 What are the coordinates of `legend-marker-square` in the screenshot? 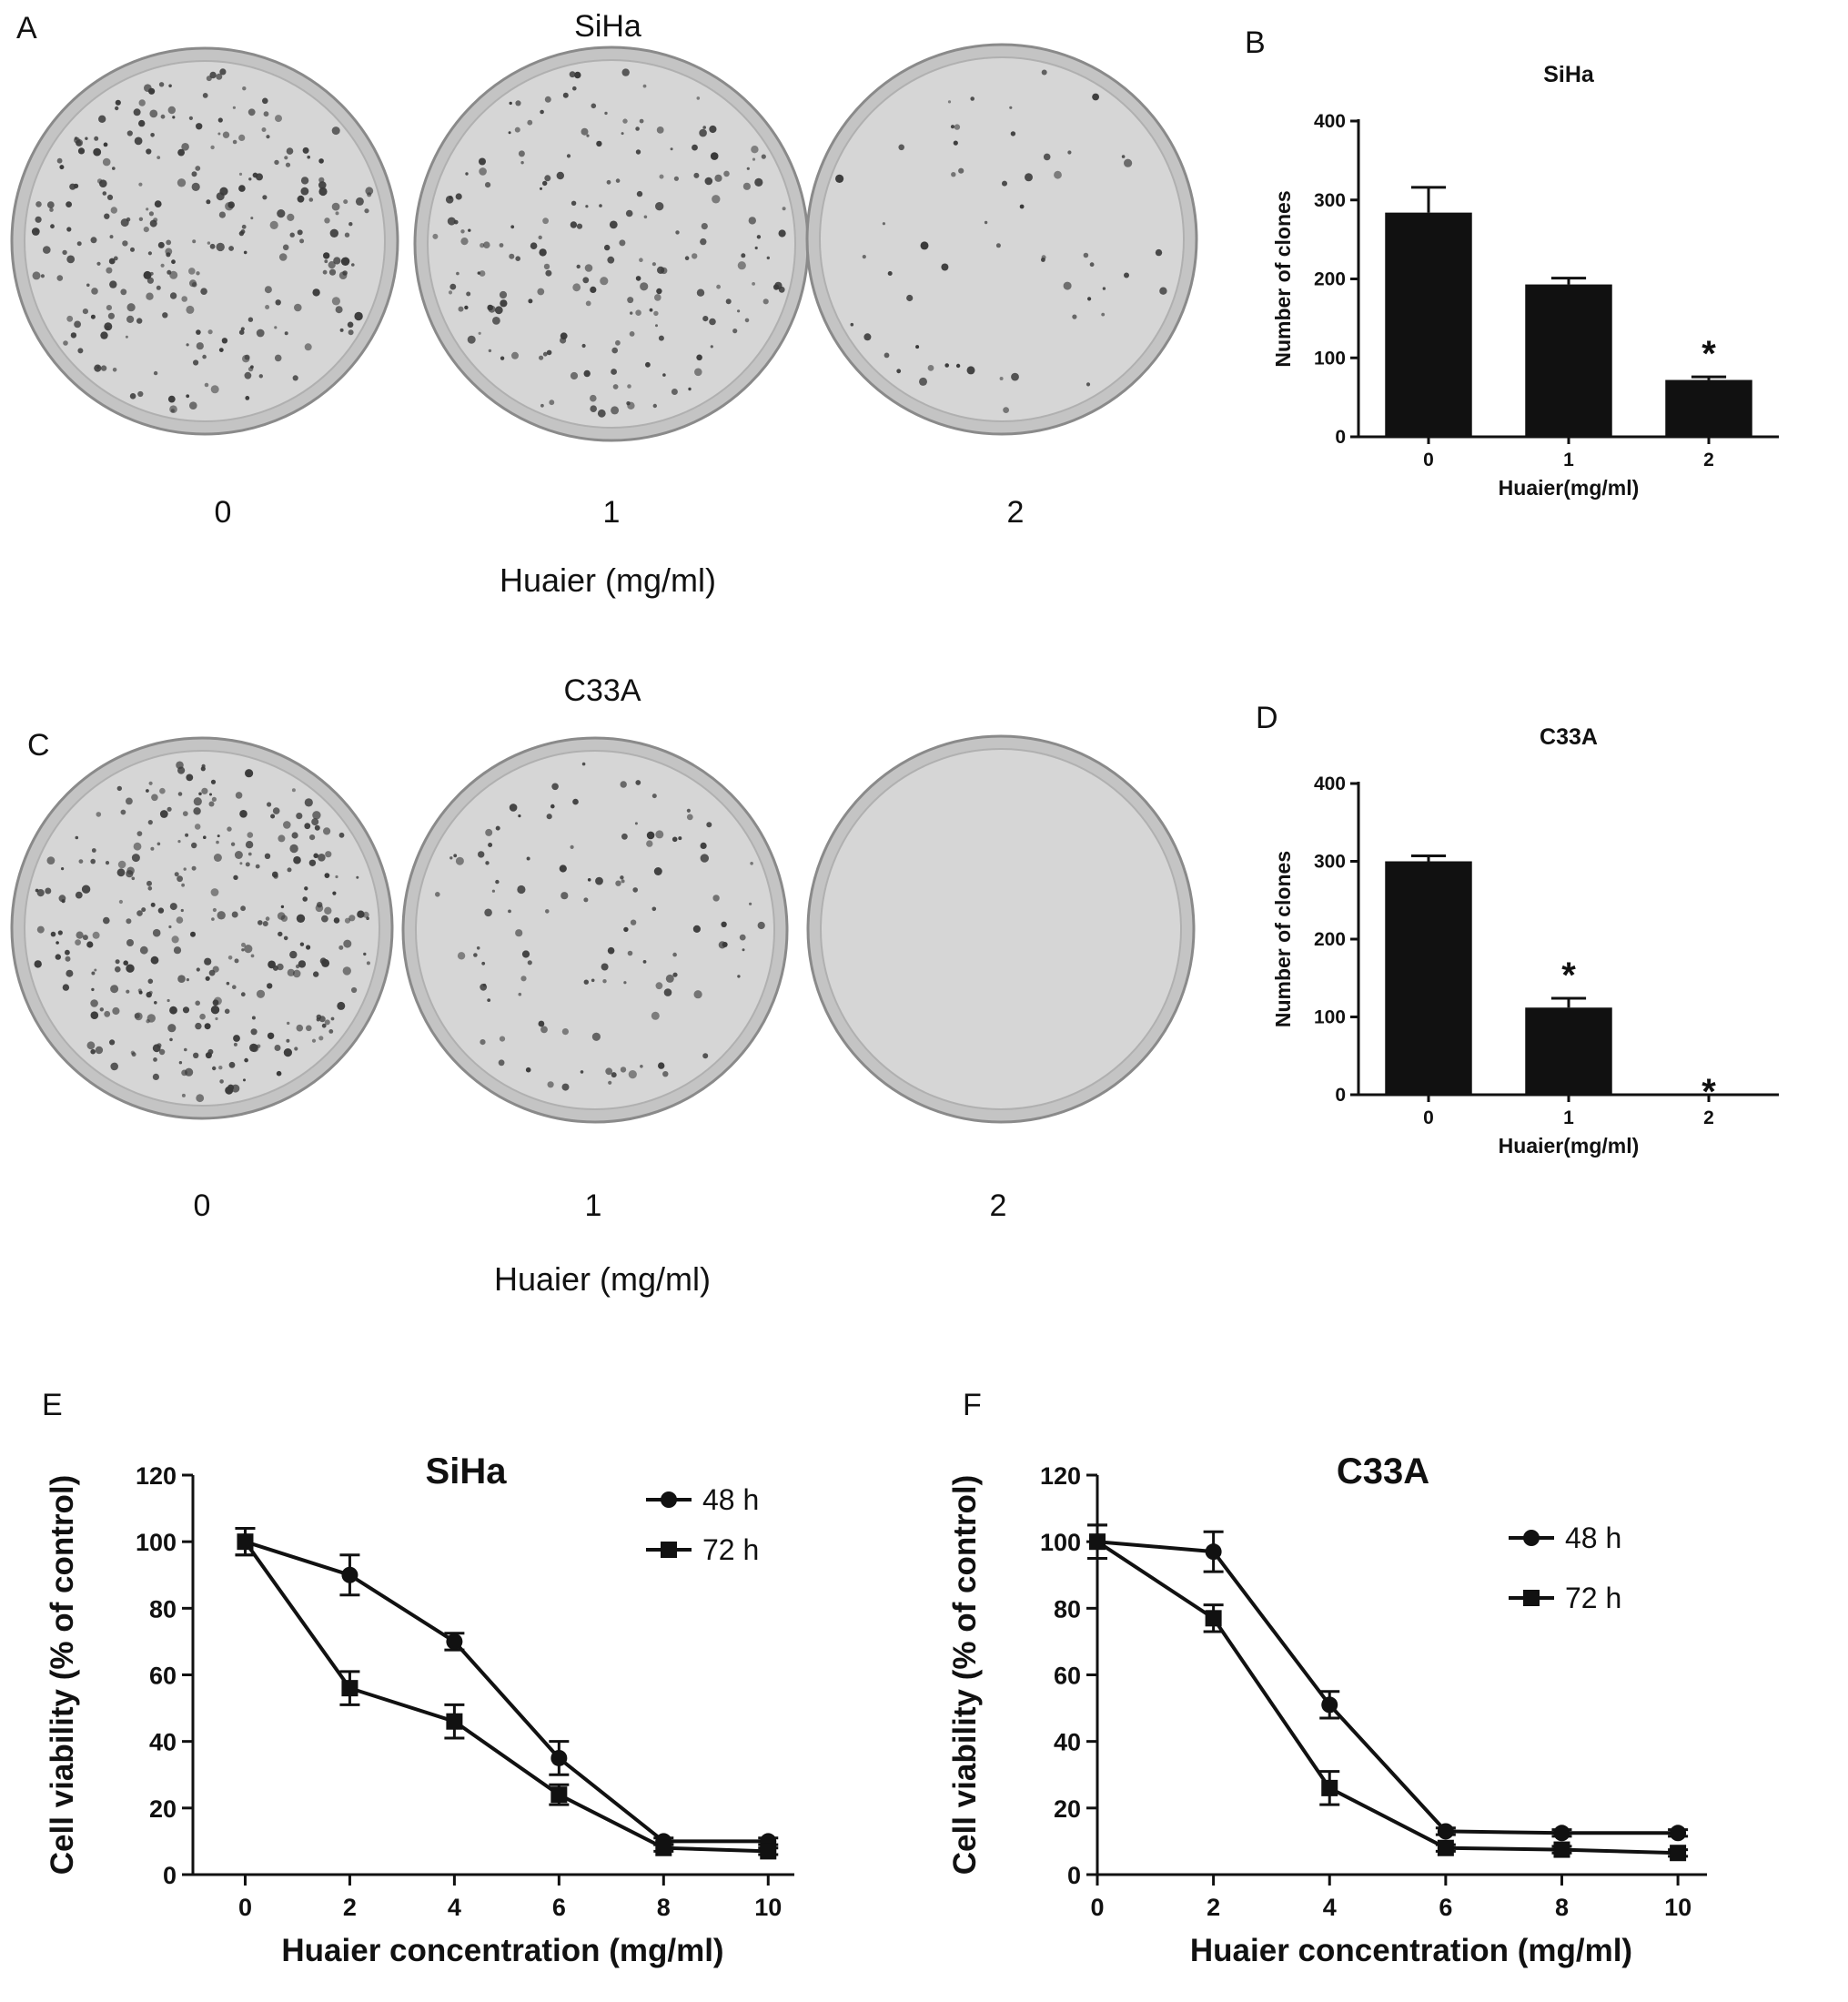 It's located at (1531, 1598).